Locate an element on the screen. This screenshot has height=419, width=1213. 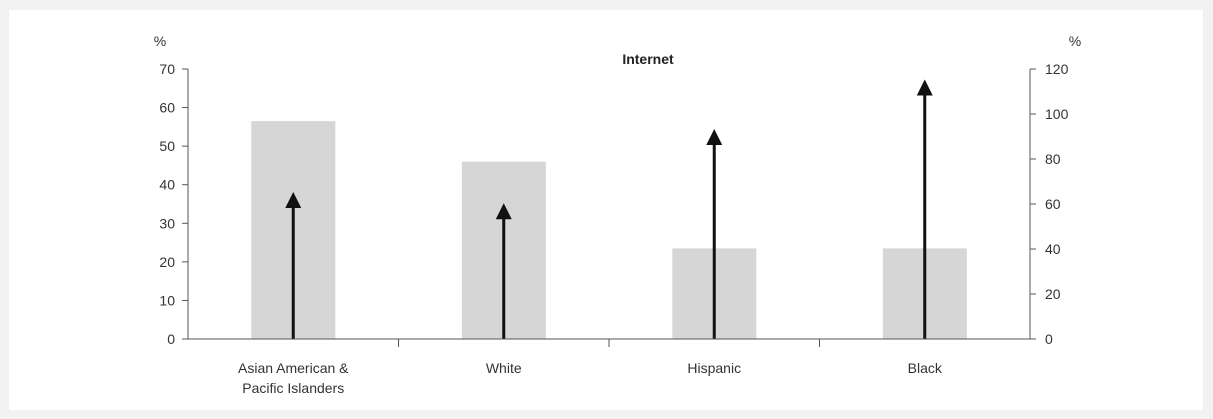
left-tick-label-3: 30 is located at coordinates (167, 223).